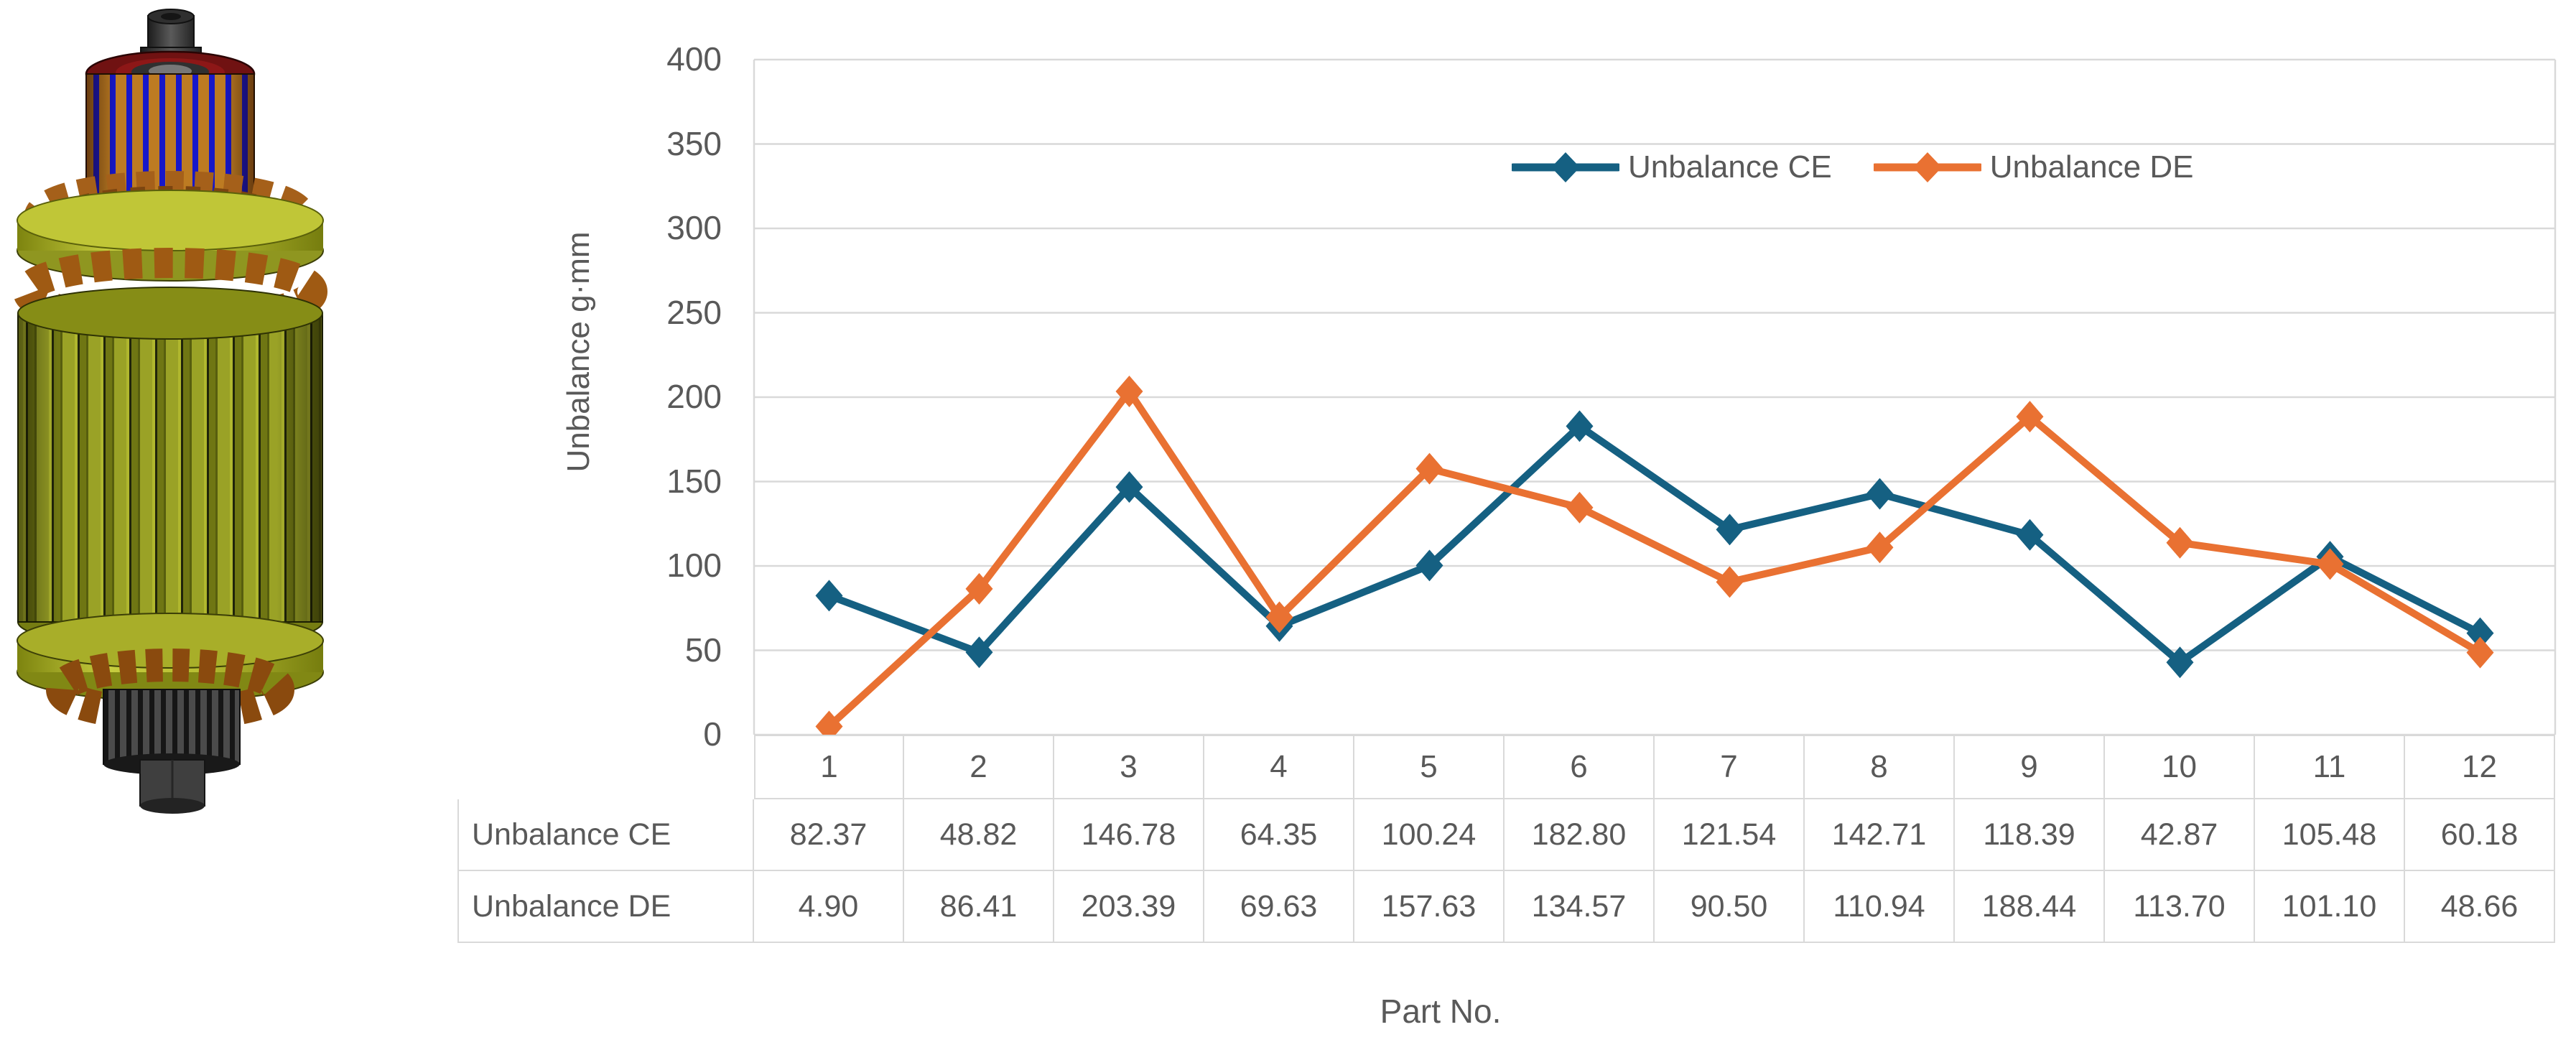 The width and height of the screenshot is (2576, 1050). I want to click on x-axis-title: Part No., so click(1441, 1011).